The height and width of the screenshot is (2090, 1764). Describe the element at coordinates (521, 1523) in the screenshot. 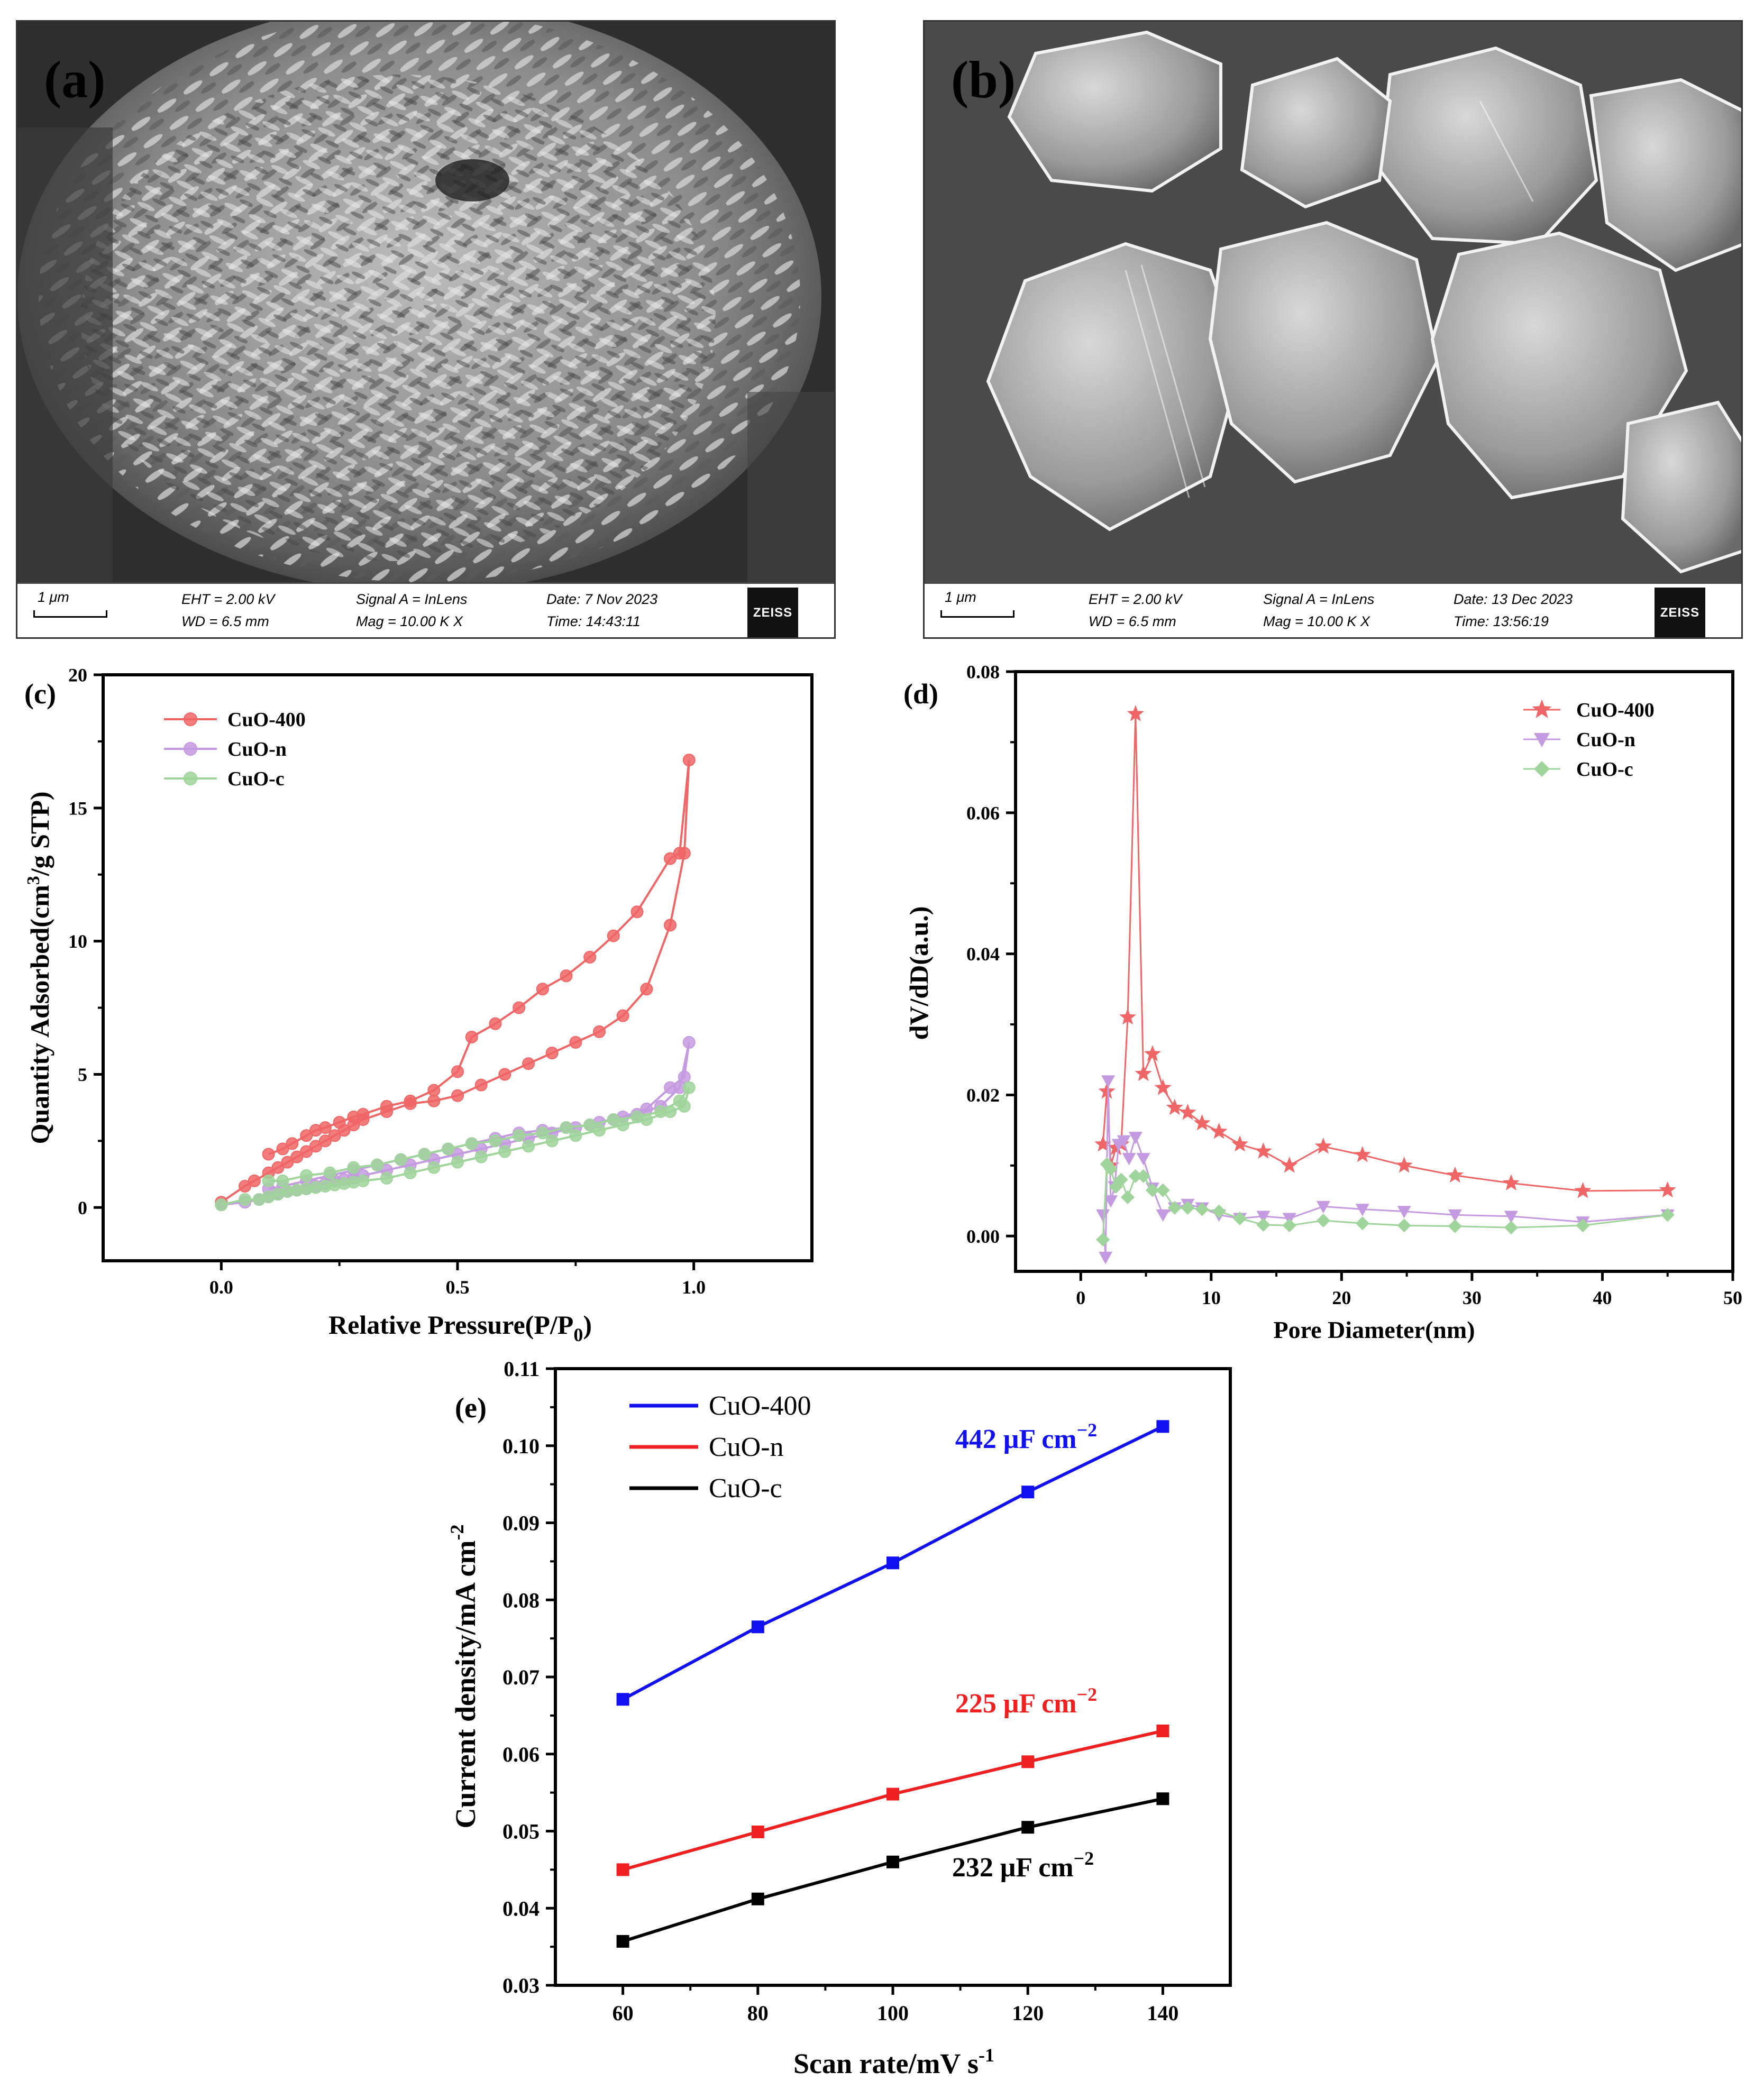

I see `y-tick-label-e-6: 0.09` at that location.